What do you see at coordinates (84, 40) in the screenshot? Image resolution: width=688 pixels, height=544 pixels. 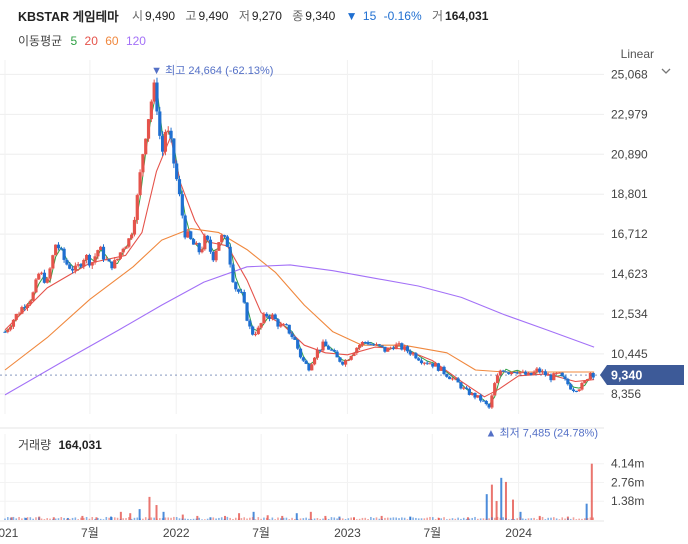 I see `moving-average-legend: 이동평균 5 20 60 120` at bounding box center [84, 40].